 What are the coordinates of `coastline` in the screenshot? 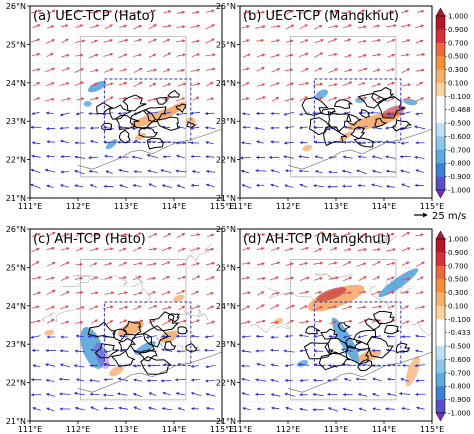 It's located at (359, 372).